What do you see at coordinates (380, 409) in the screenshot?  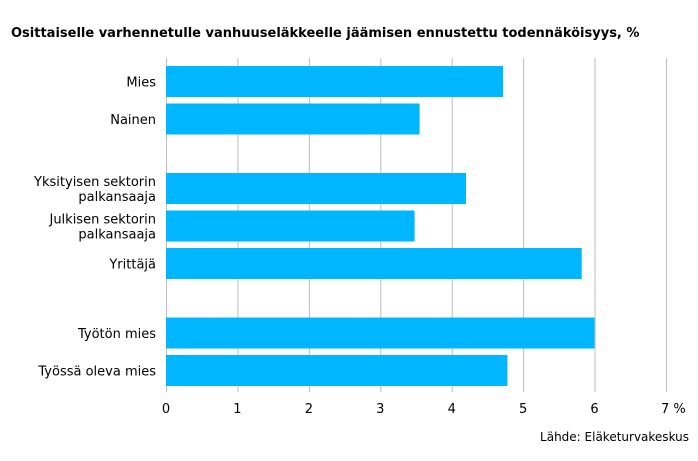 I see `x-tick-label-3: 3` at bounding box center [380, 409].